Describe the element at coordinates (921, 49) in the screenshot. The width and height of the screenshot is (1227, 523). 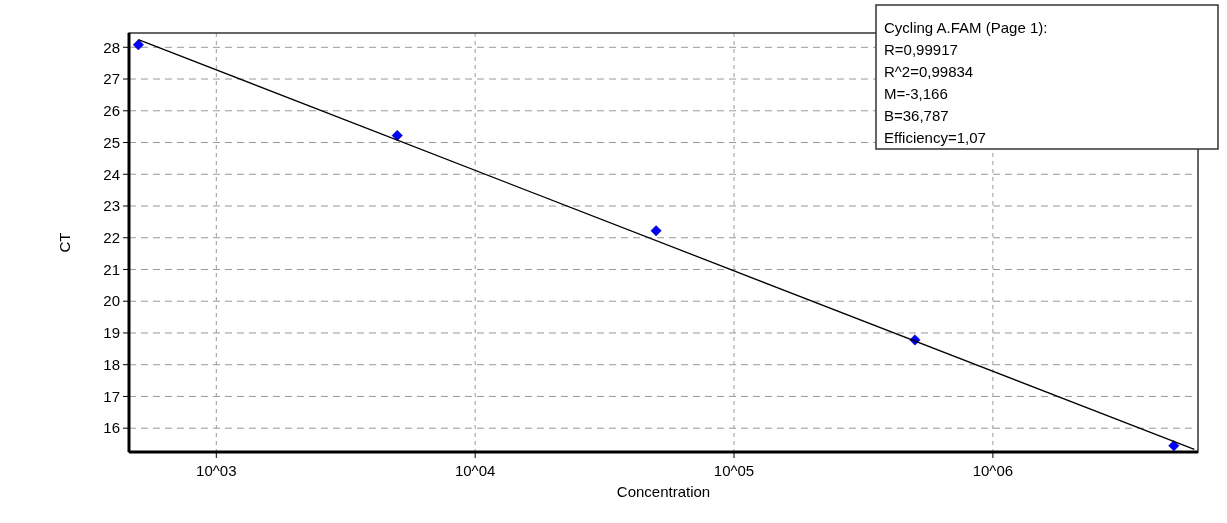
I see `annotation: R=0,99917` at that location.